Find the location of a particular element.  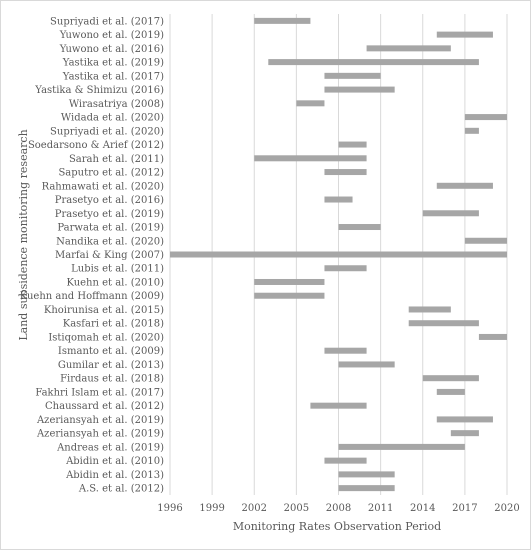

category-label: Yastika et al. (2017) is located at coordinates (113, 76).